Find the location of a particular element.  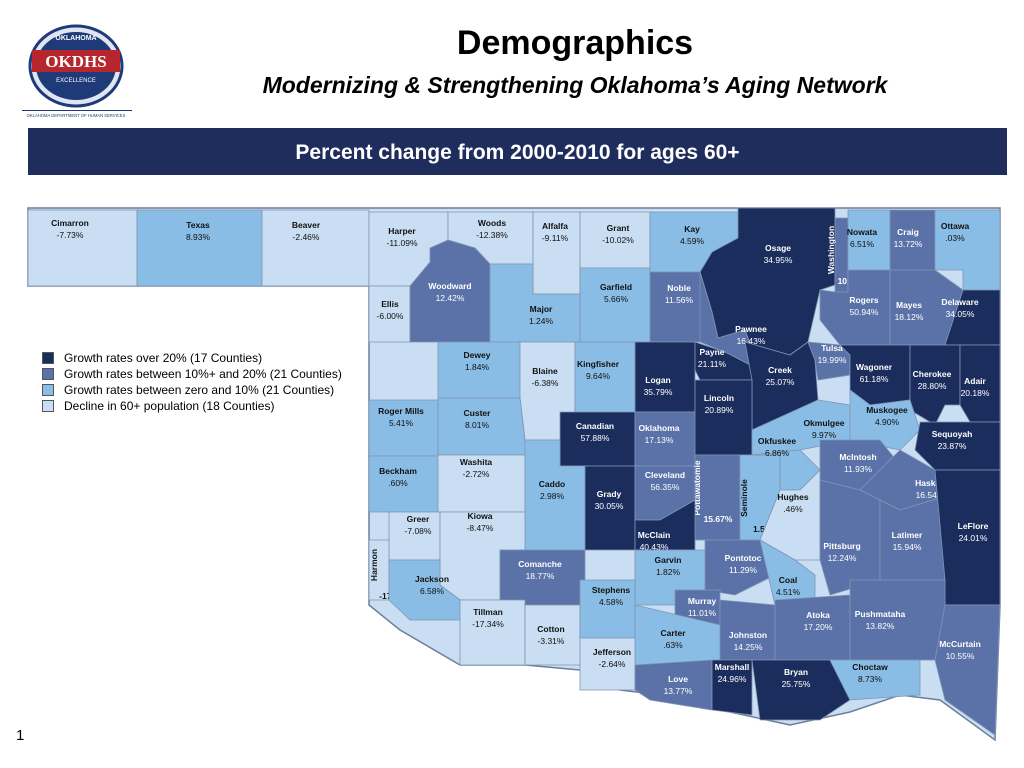

county-value: 1.84% is located at coordinates (477, 367).